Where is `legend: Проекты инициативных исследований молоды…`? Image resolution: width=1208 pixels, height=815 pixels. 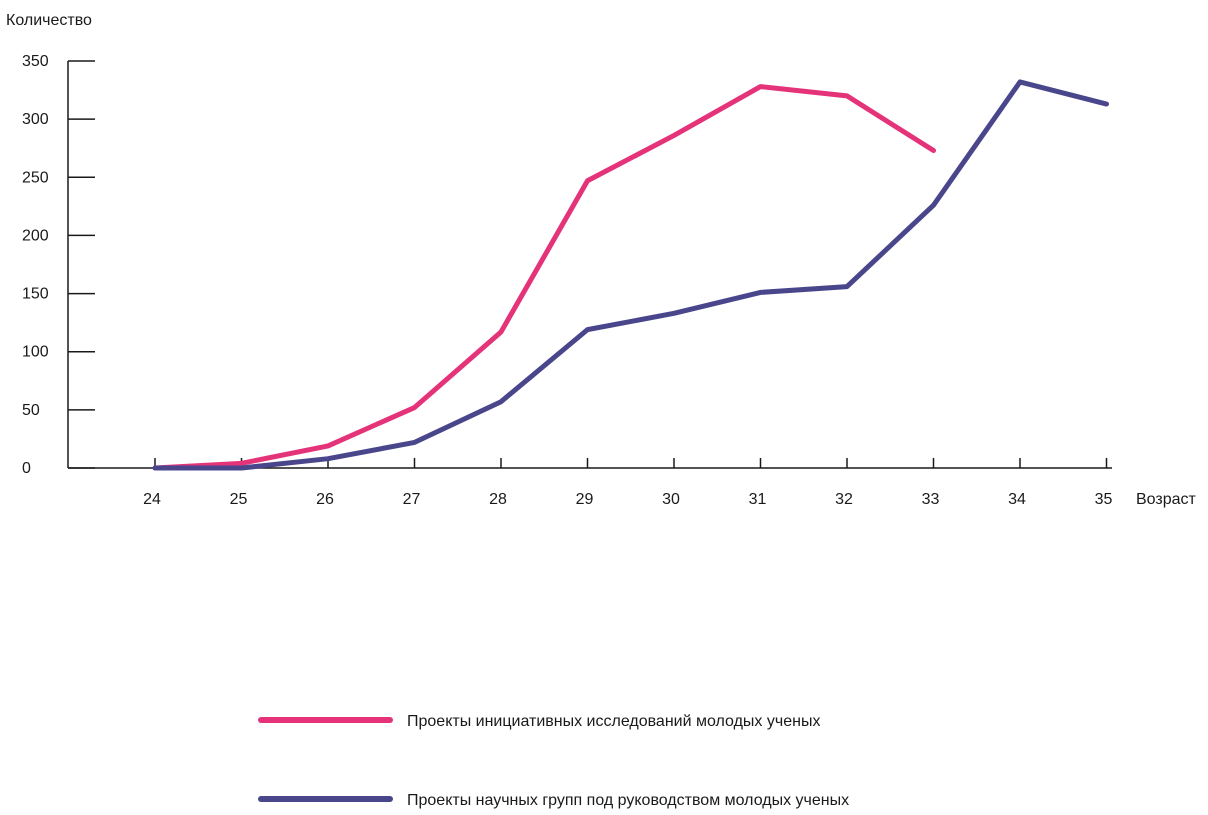 legend: Проекты инициативных исследований молоды… is located at coordinates (555, 761).